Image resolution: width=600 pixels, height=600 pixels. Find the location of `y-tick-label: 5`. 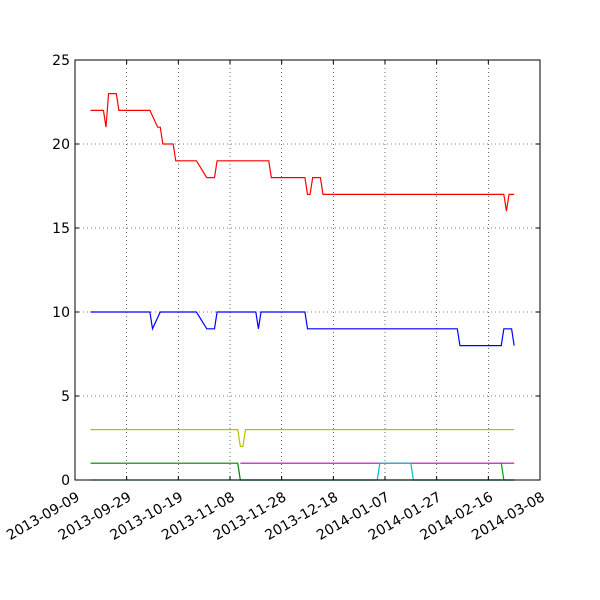

y-tick-label: 5 is located at coordinates (65, 397).